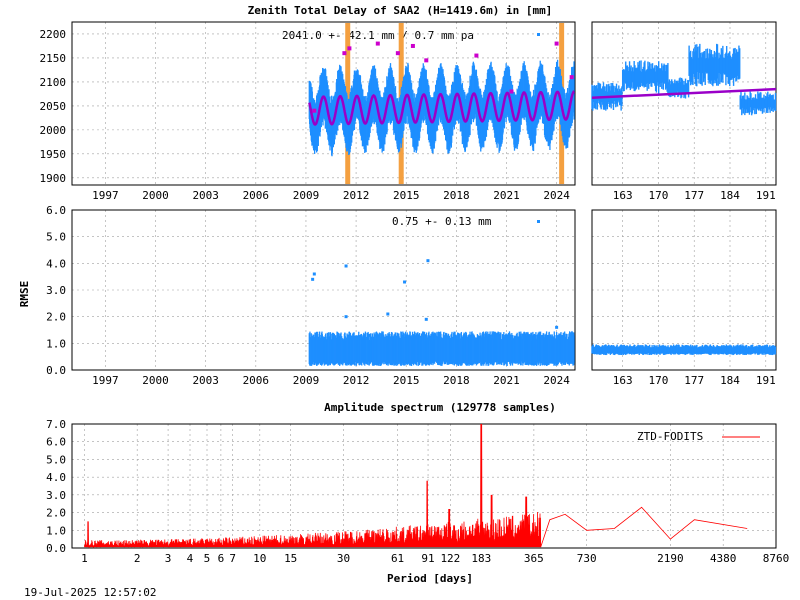 The image size is (800, 600). What do you see at coordinates (306, 195) in the screenshot?
I see `ztd-xtick-label: 2009` at bounding box center [306, 195].